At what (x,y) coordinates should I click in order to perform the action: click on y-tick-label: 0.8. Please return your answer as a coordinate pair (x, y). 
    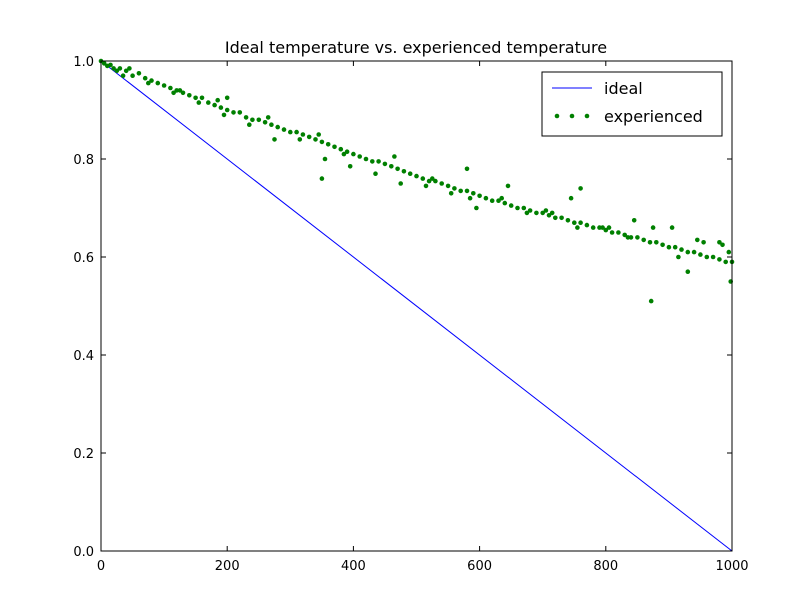
    Looking at the image, I should click on (83, 160).